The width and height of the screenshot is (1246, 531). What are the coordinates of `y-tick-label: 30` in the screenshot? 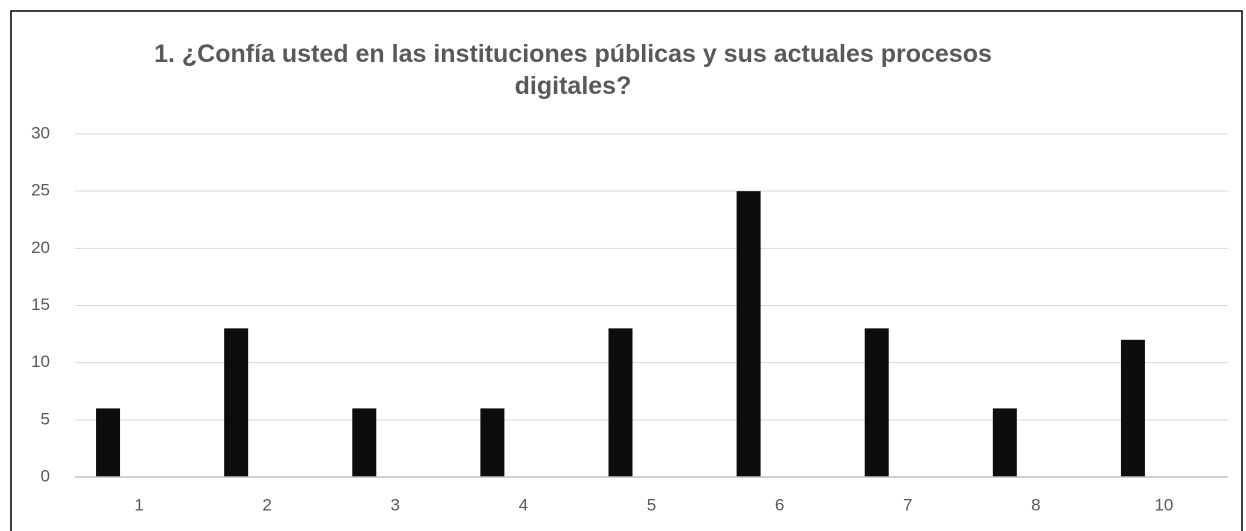 It's located at (40, 132).